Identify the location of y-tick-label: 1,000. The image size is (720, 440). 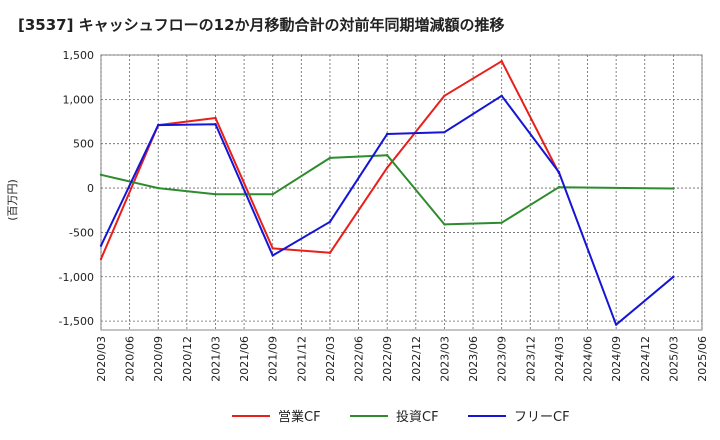
(79, 99).